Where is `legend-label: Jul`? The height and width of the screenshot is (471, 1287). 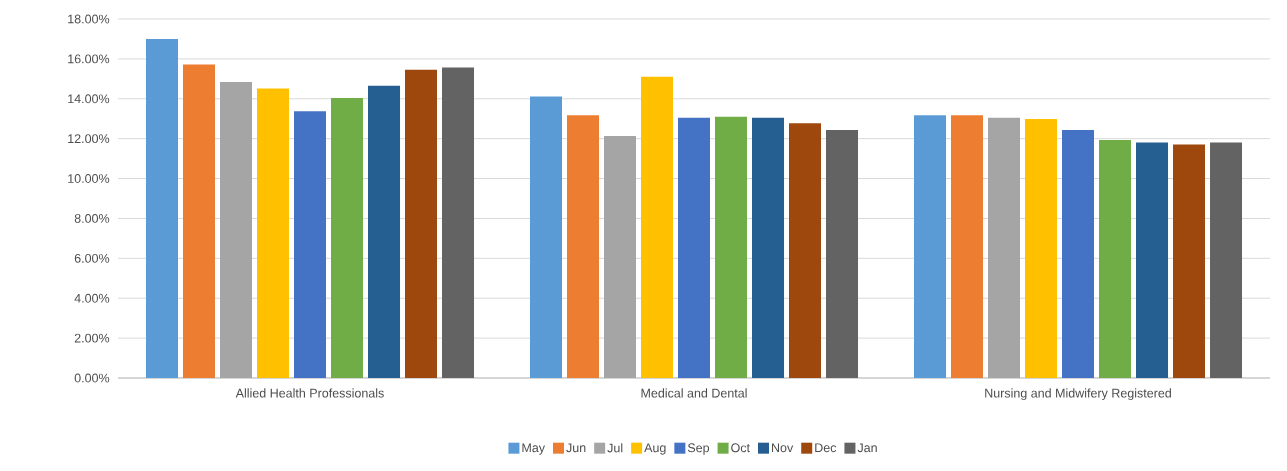
legend-label: Jul is located at coordinates (615, 448).